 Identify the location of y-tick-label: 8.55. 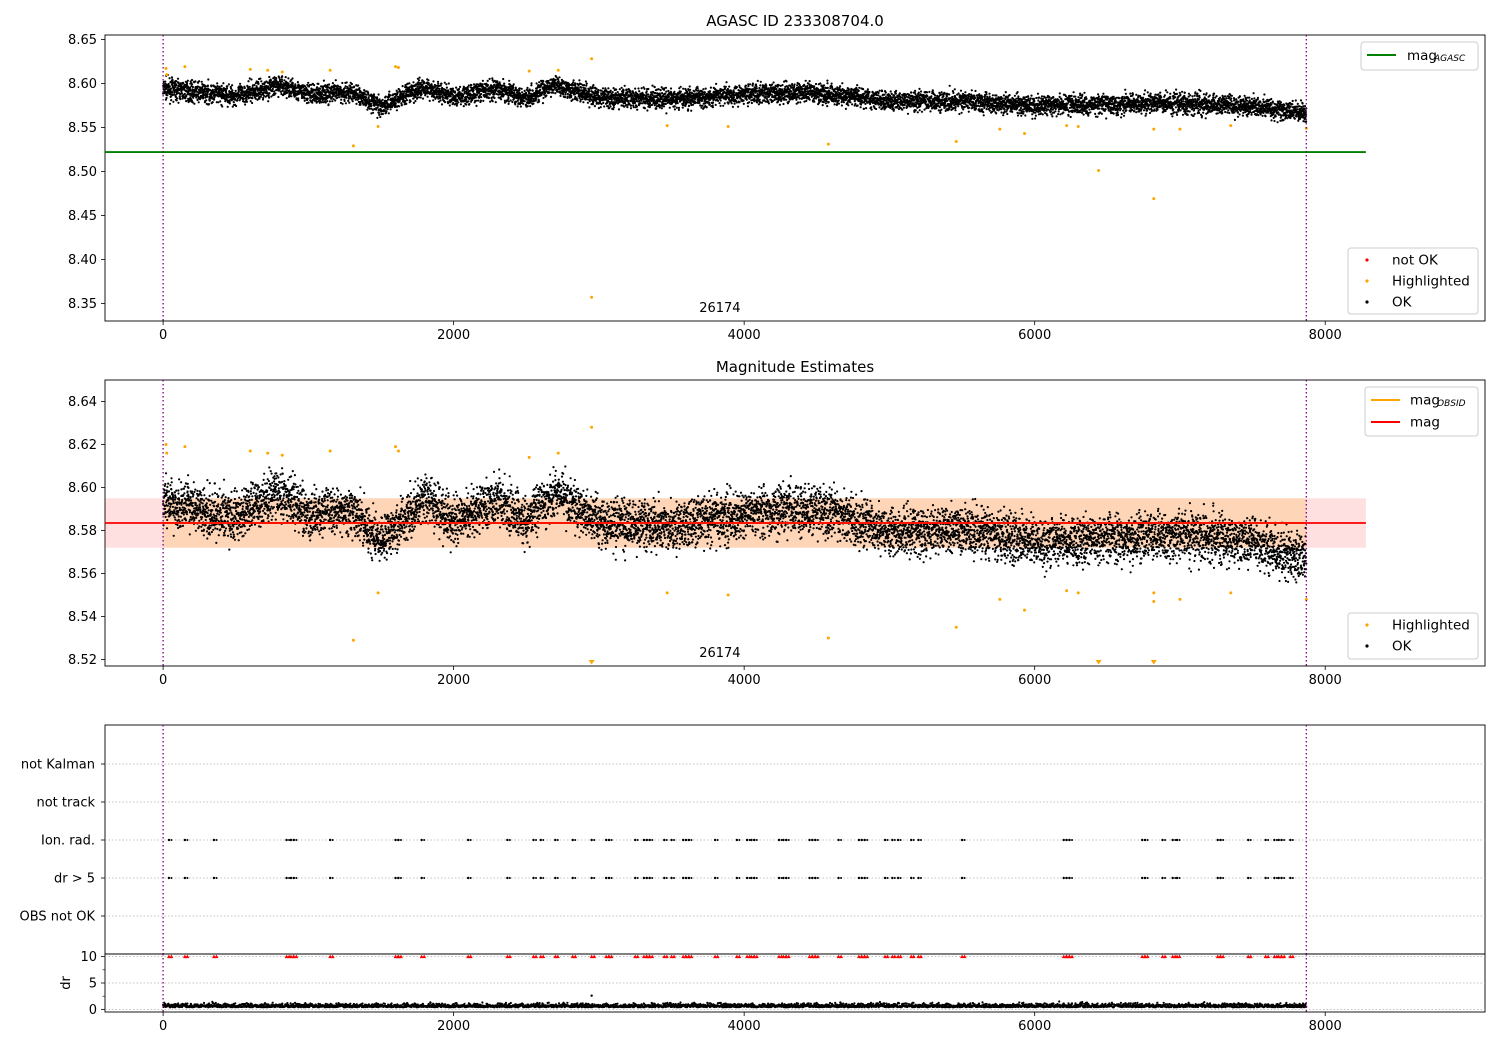
(82, 128).